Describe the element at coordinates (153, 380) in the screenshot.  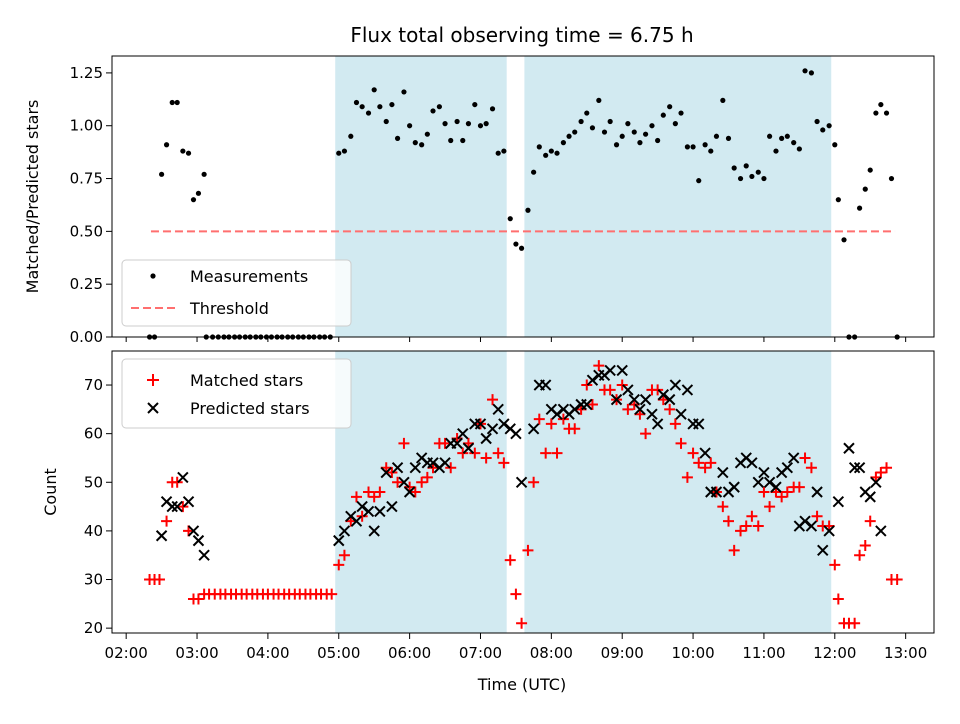
I see `legend-matched-marker` at that location.